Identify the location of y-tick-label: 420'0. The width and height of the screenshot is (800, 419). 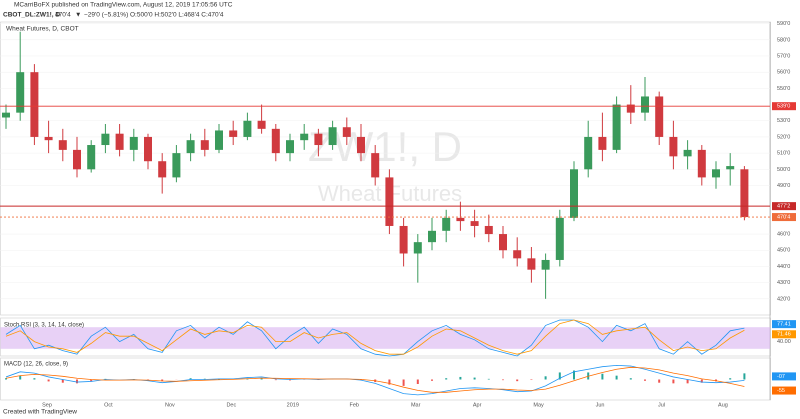
(783, 299).